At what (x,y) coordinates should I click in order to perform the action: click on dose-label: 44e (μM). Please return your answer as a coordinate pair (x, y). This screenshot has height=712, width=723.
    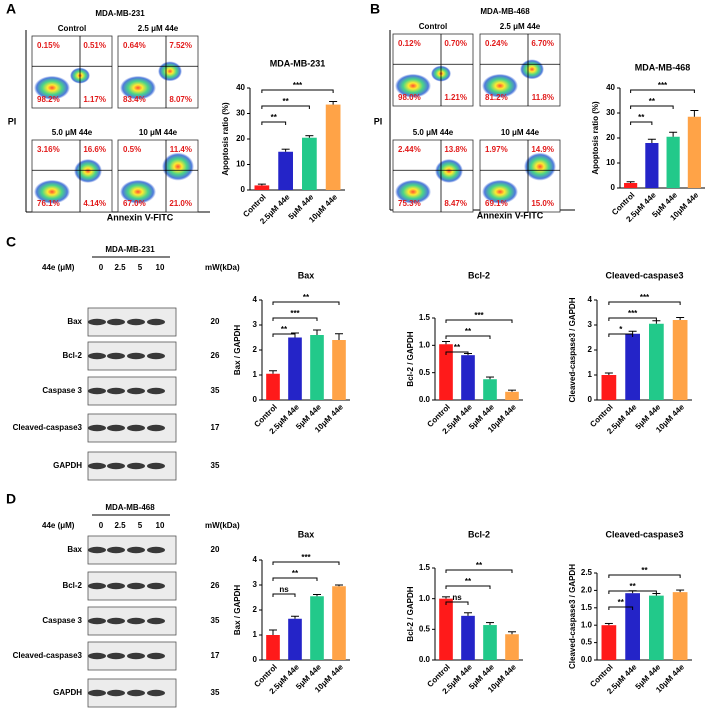
    Looking at the image, I should click on (58, 525).